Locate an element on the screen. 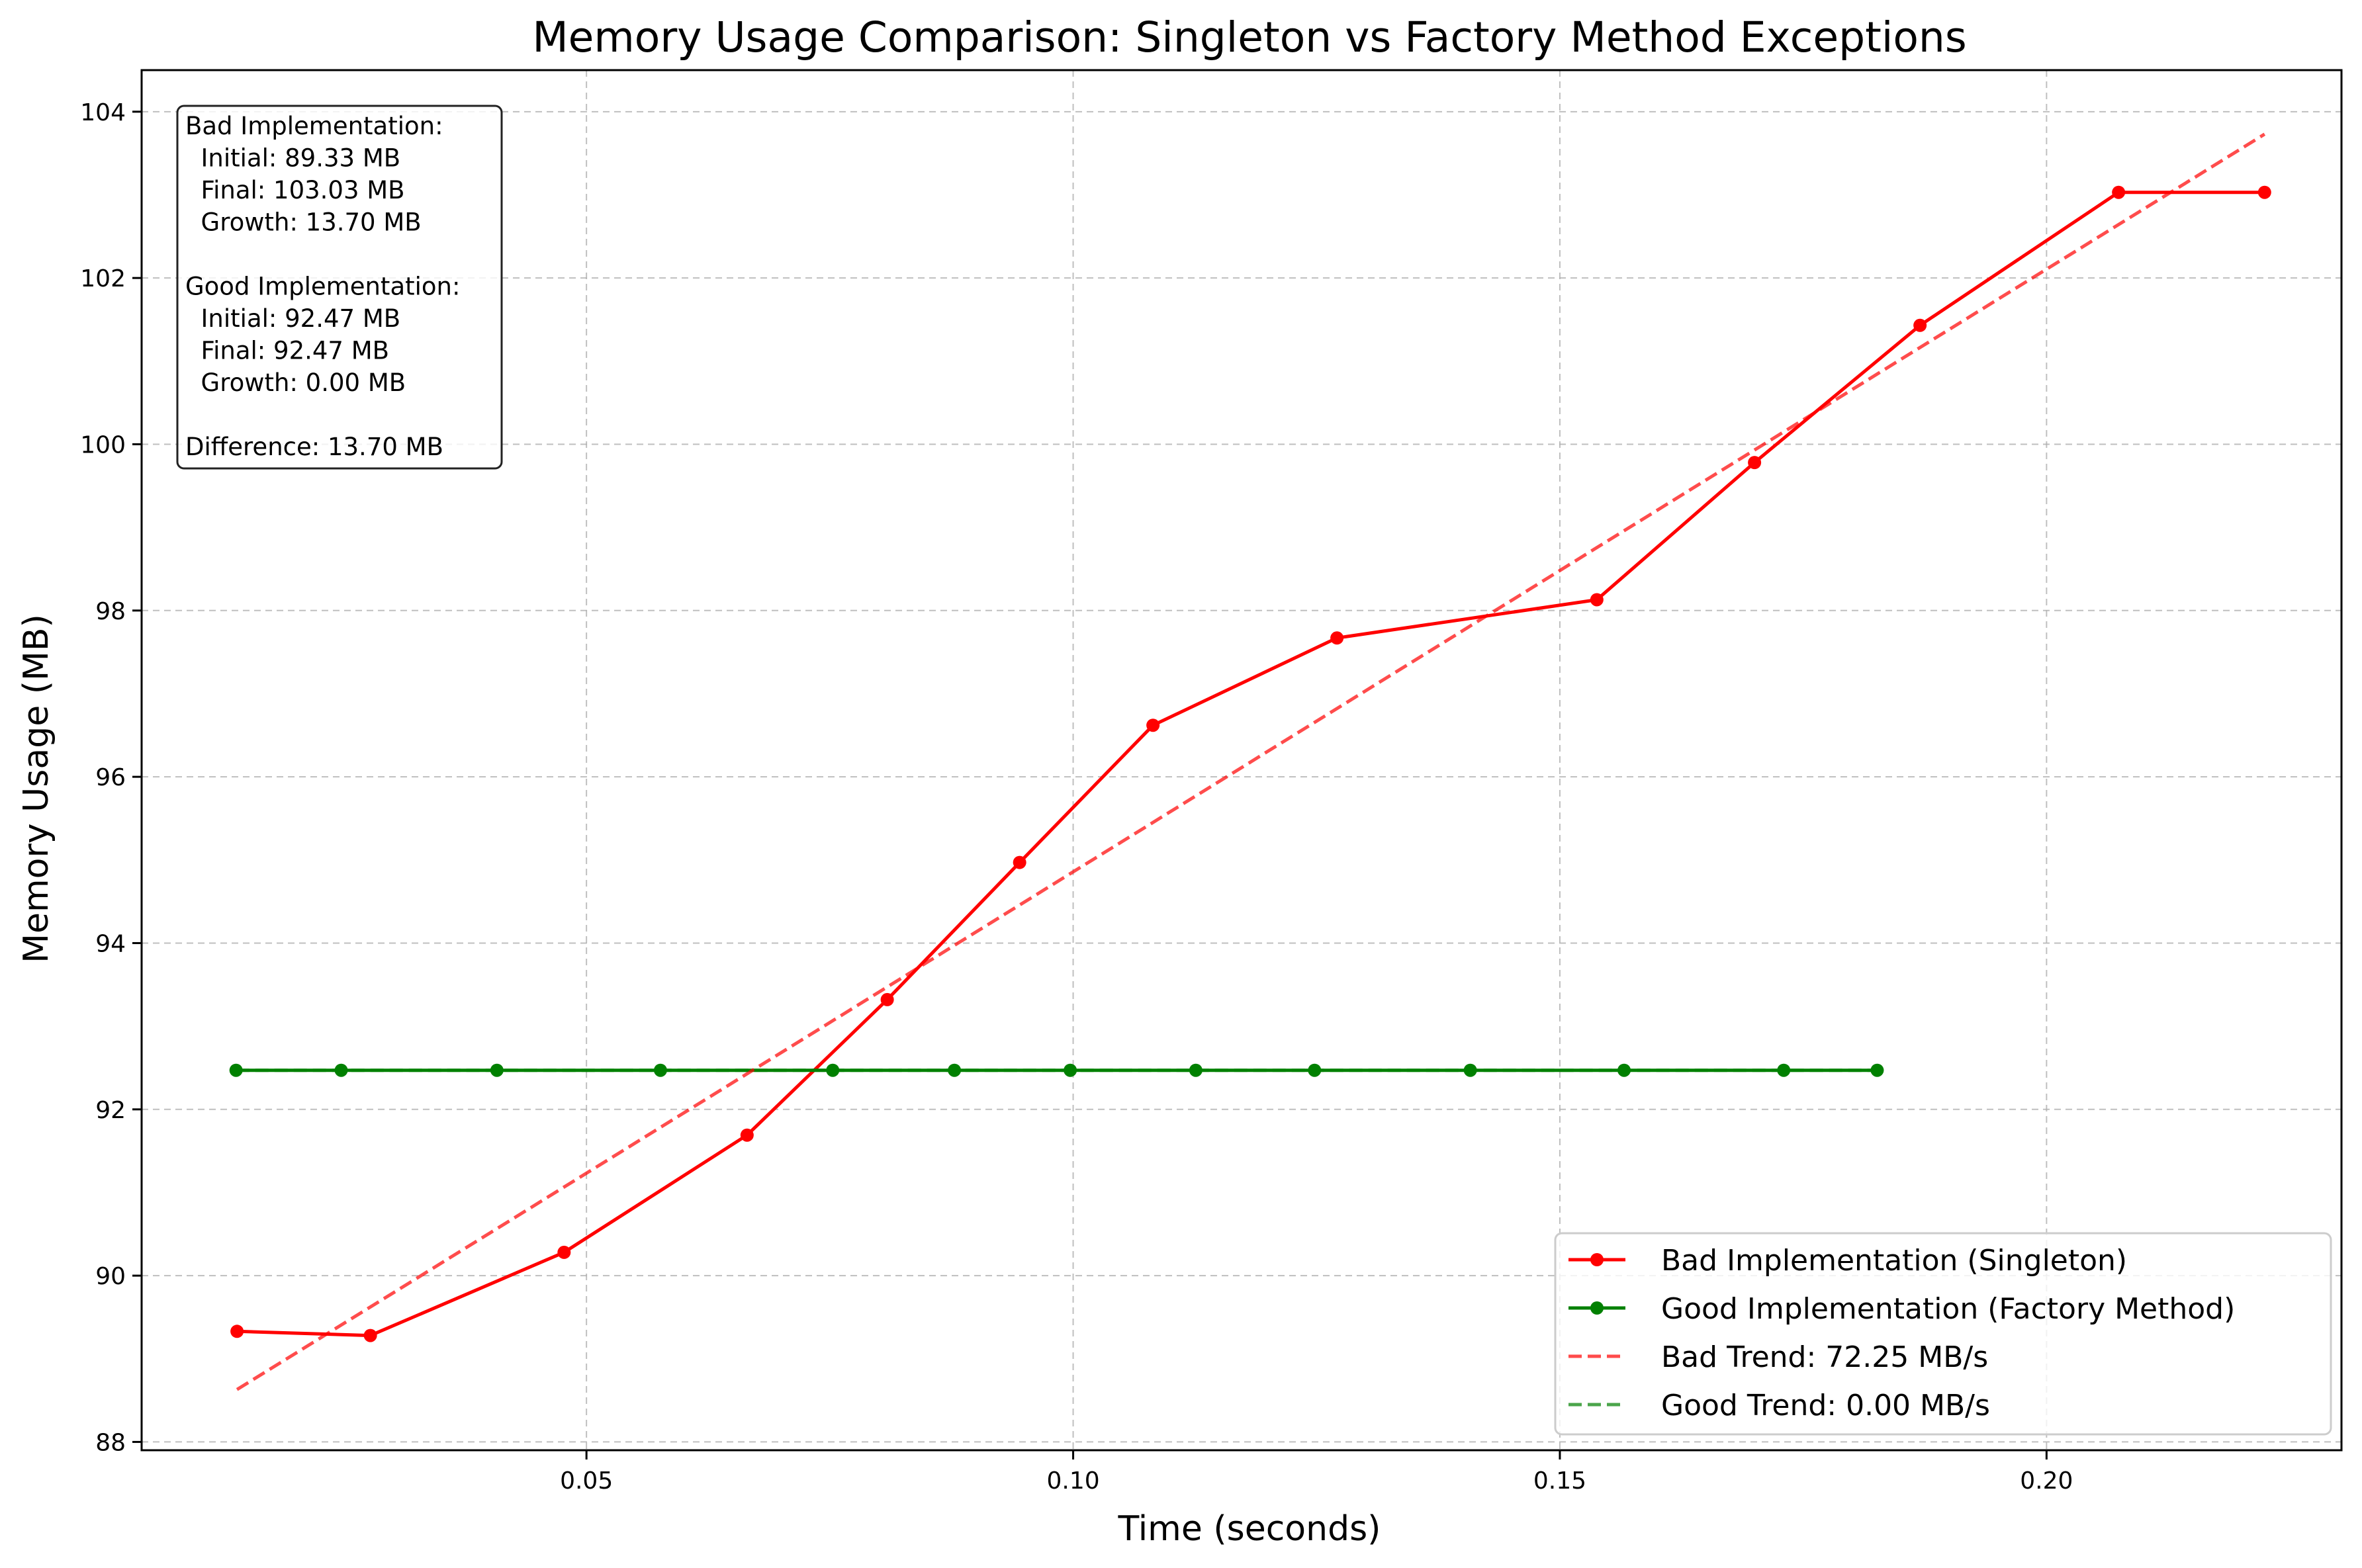 This screenshot has width=2362, height=1568. legend-label: Bad Trend: 72.25 MB/s is located at coordinates (1824, 1357).